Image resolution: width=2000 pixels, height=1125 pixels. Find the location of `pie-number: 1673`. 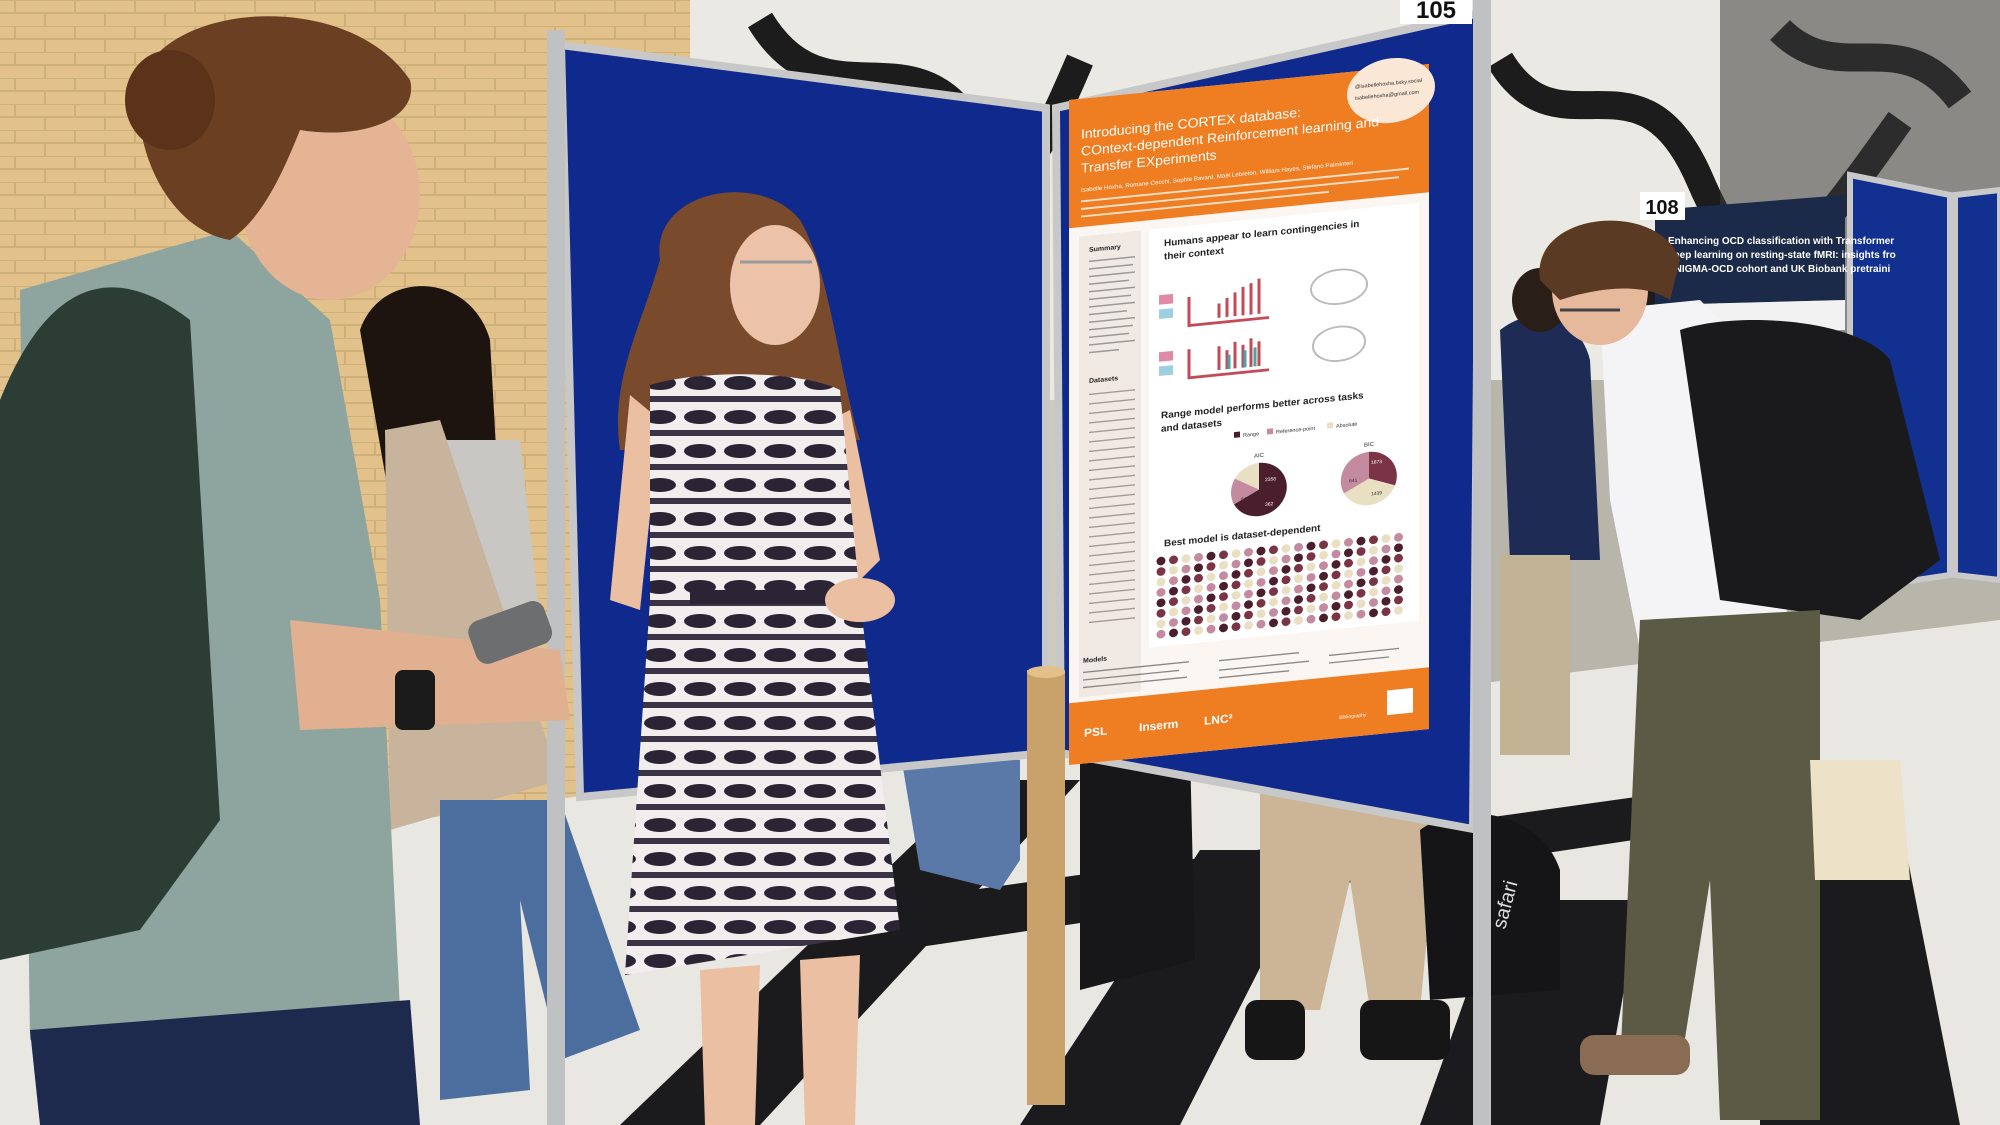

pie-number: 1673 is located at coordinates (1376, 462).